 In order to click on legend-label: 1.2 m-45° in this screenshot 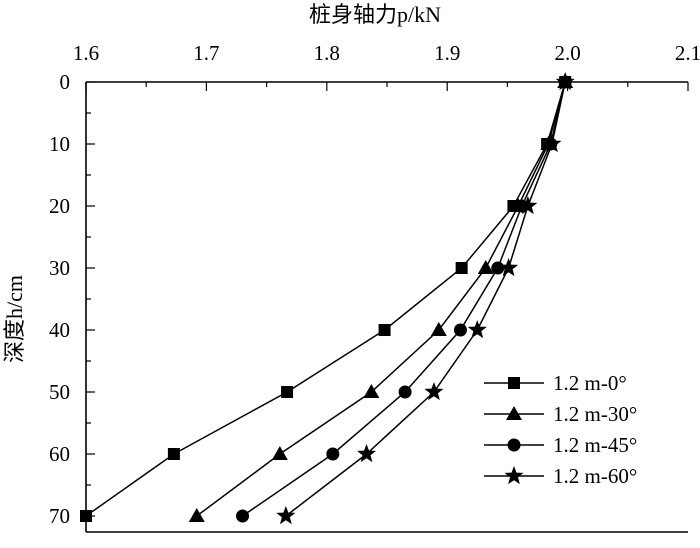, I will do `click(595, 445)`.